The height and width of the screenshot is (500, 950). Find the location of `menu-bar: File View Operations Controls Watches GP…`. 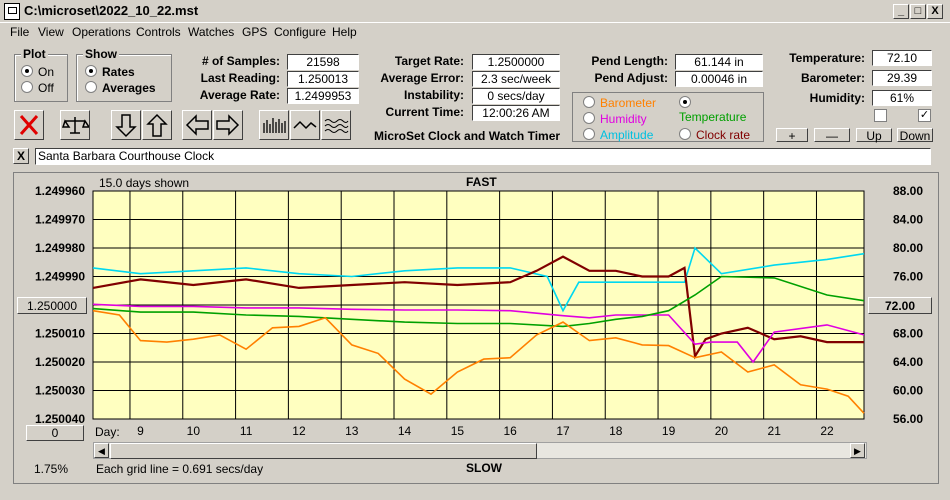

menu-bar: File View Operations Controls Watches GP… is located at coordinates (475, 32).